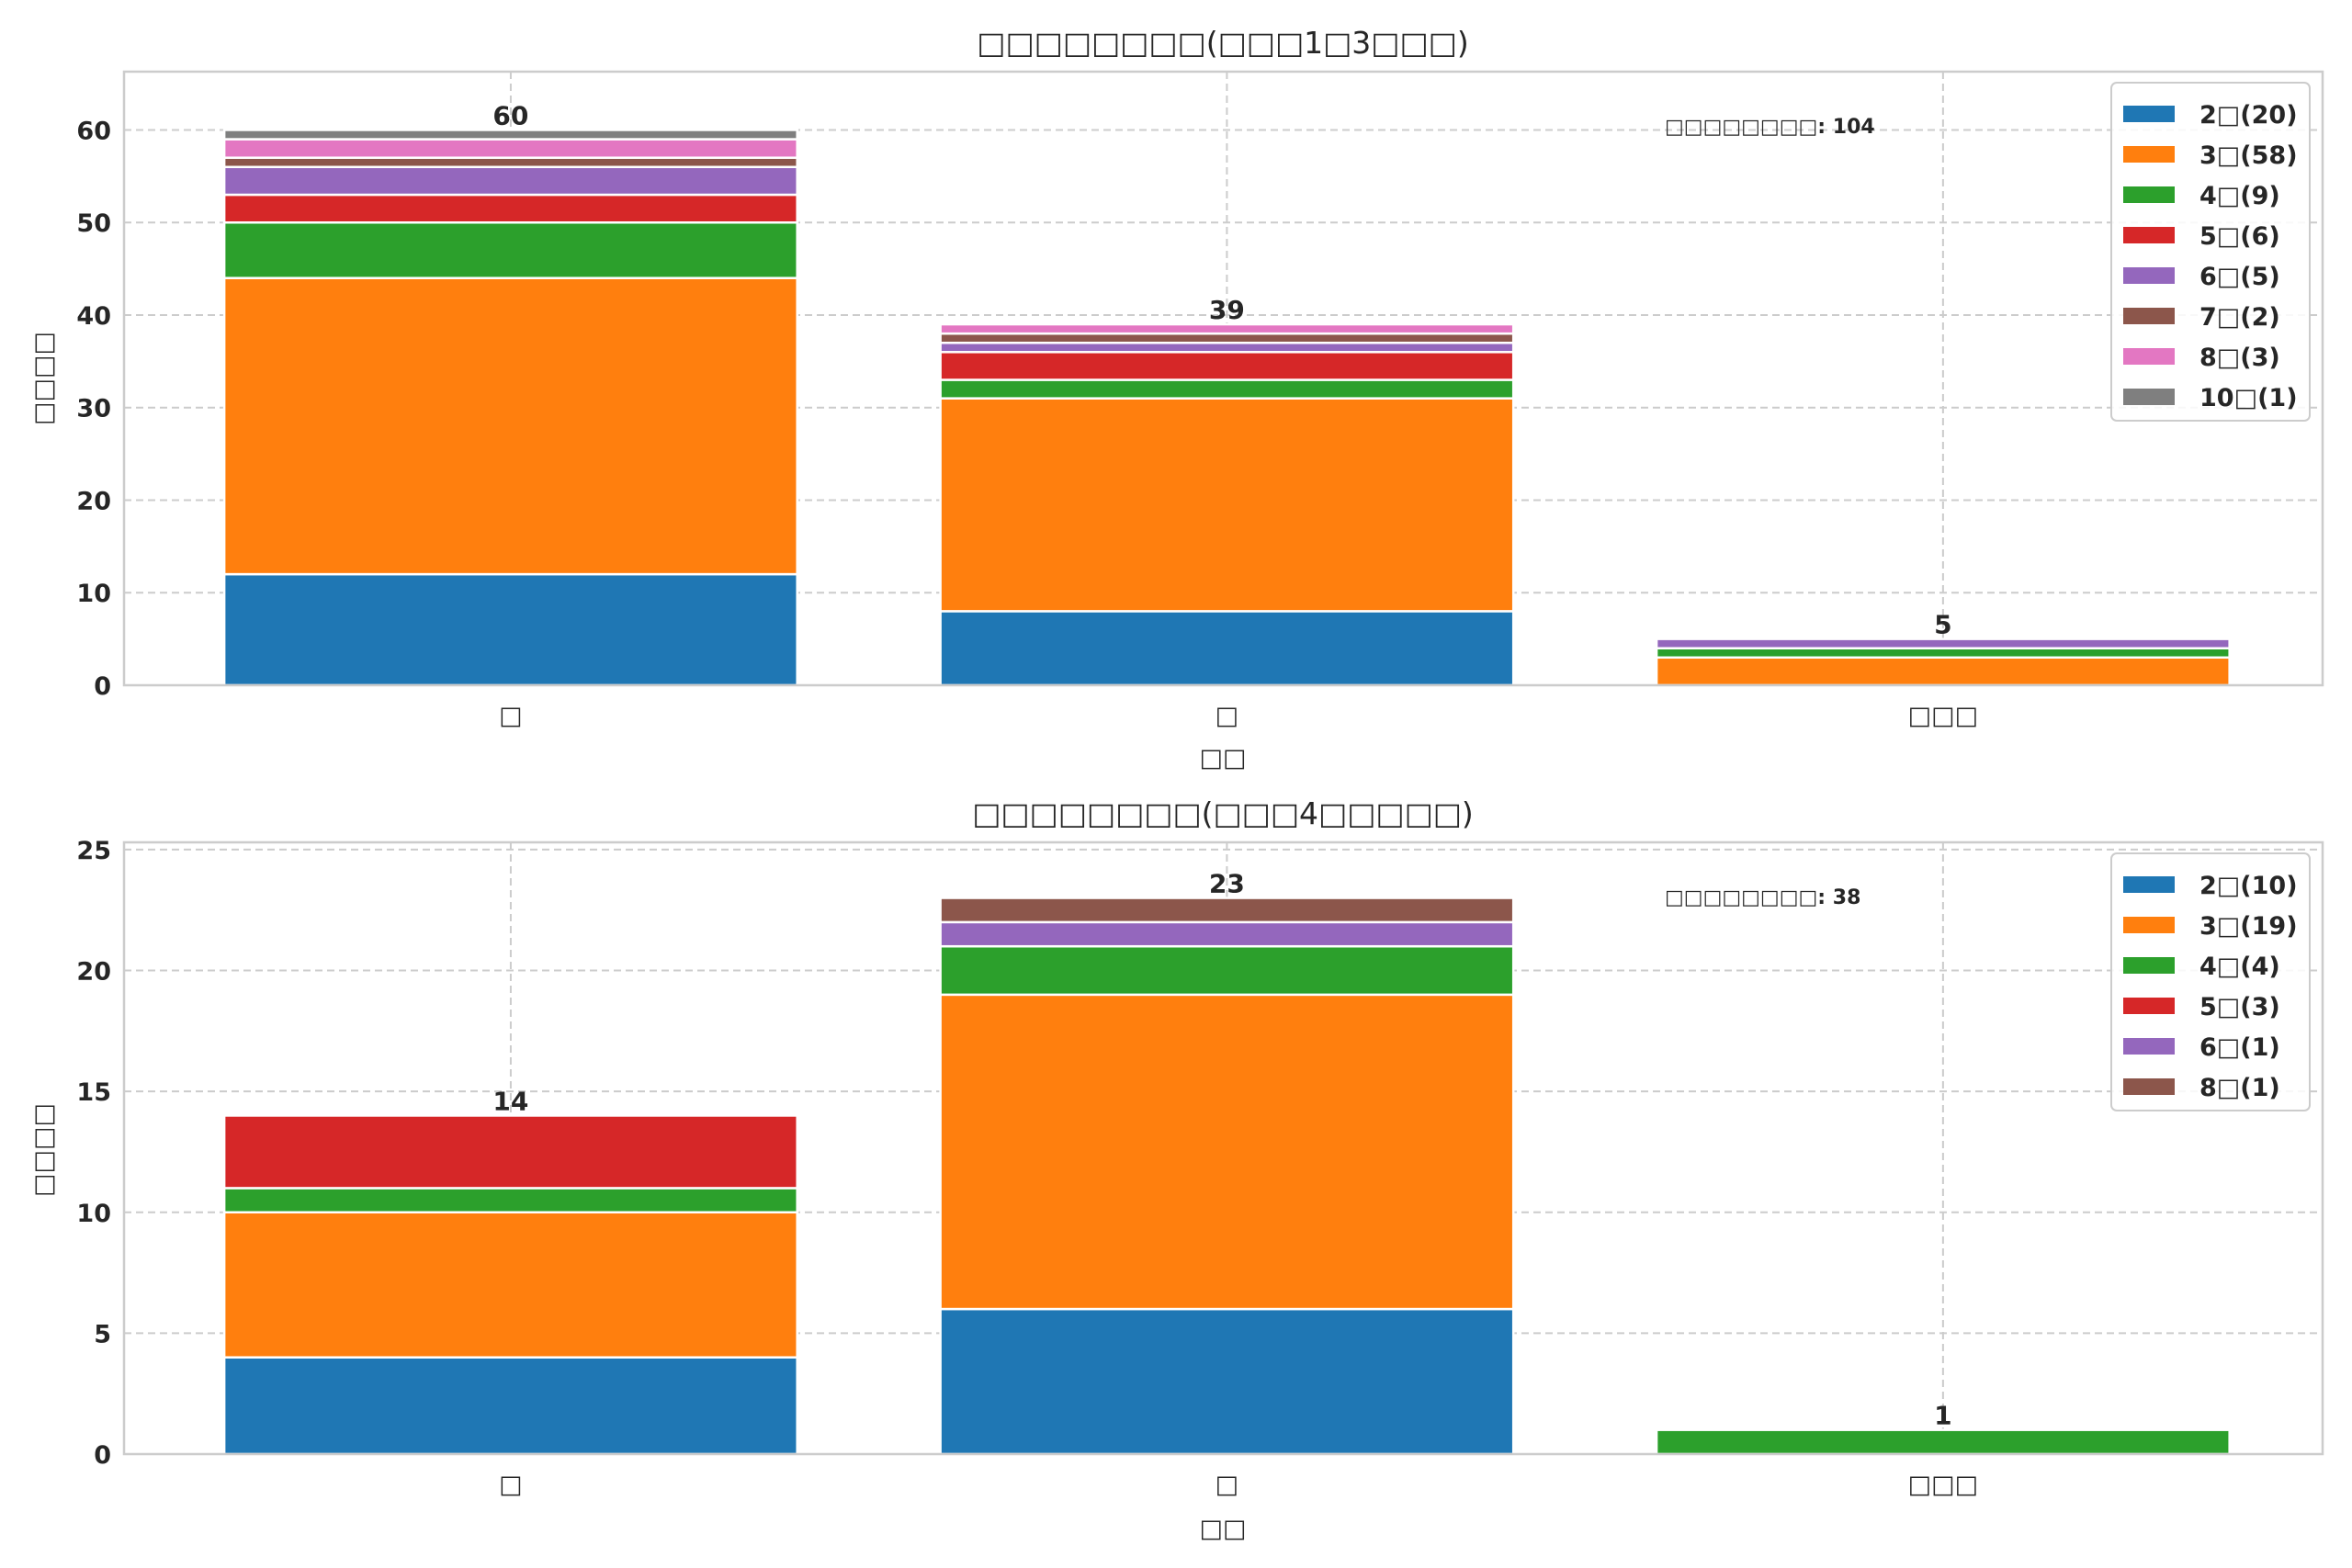  I want to click on annotation-value: 38, so click(1847, 898).